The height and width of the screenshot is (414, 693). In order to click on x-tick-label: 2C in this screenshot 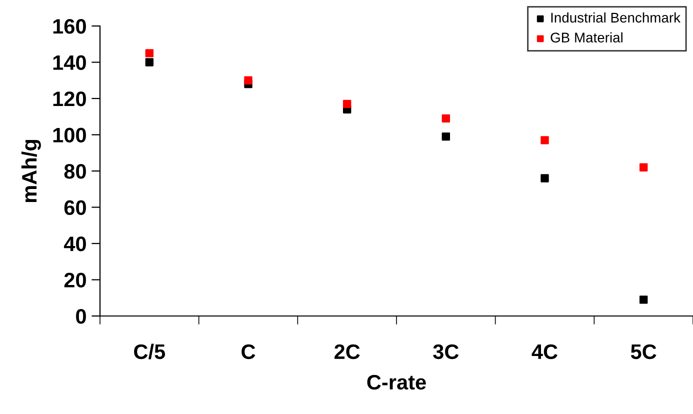, I will do `click(347, 352)`.